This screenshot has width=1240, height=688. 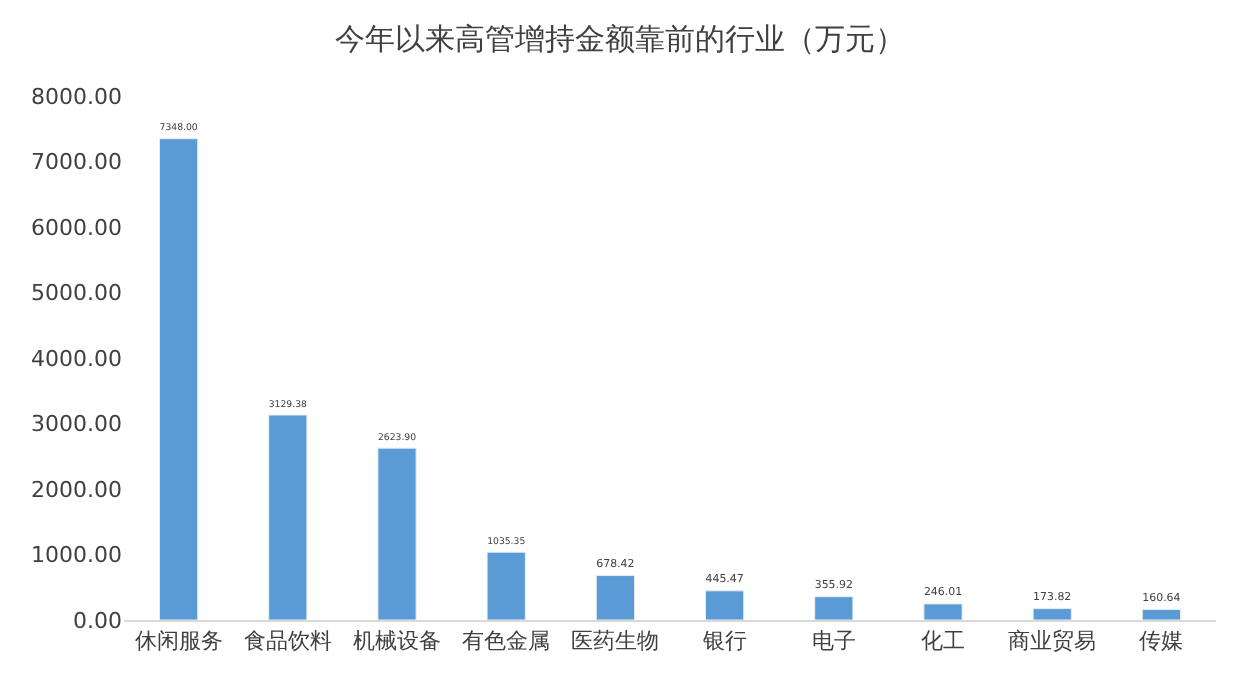 I want to click on y-tick-label: 0.00, so click(x=97, y=620).